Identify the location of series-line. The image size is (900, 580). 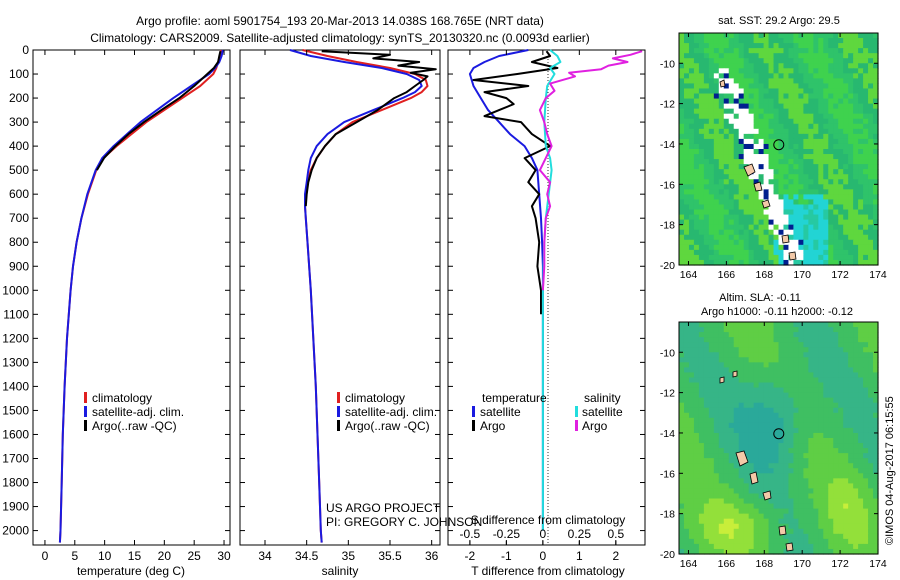
(515, 182).